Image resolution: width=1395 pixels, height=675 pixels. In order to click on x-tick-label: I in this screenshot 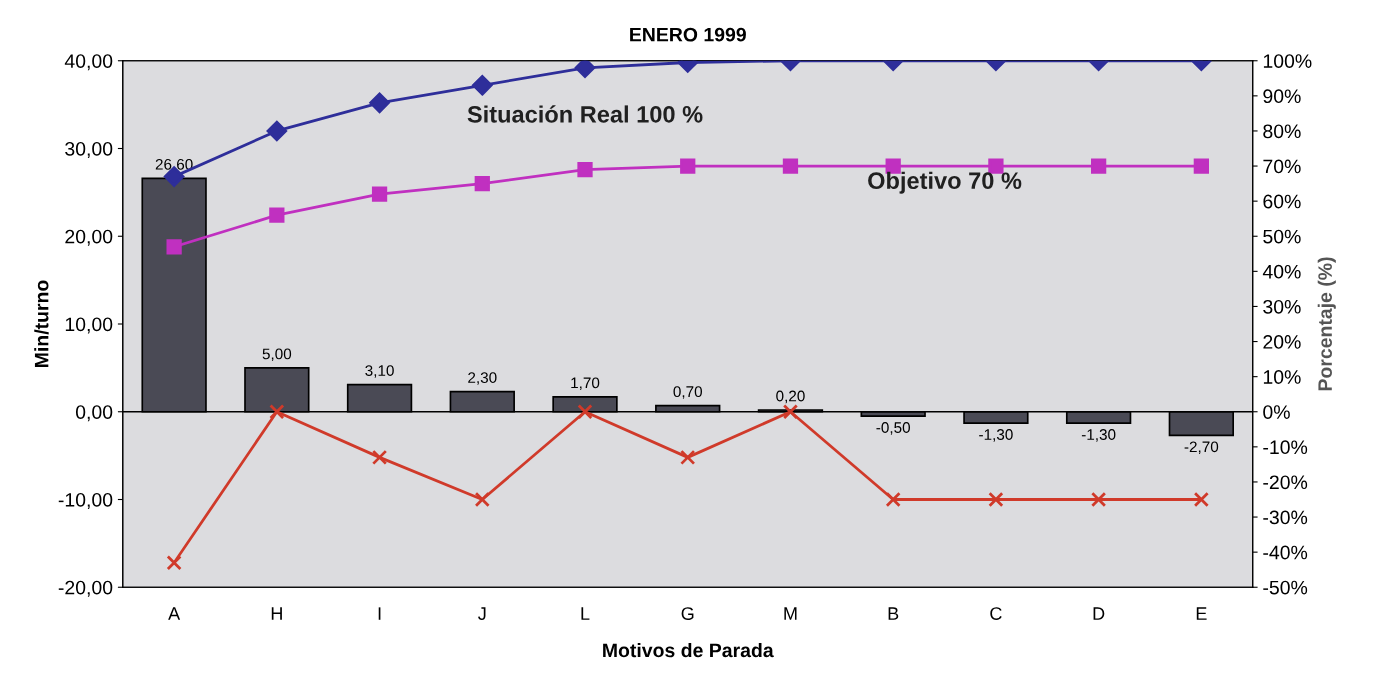, I will do `click(379, 613)`.